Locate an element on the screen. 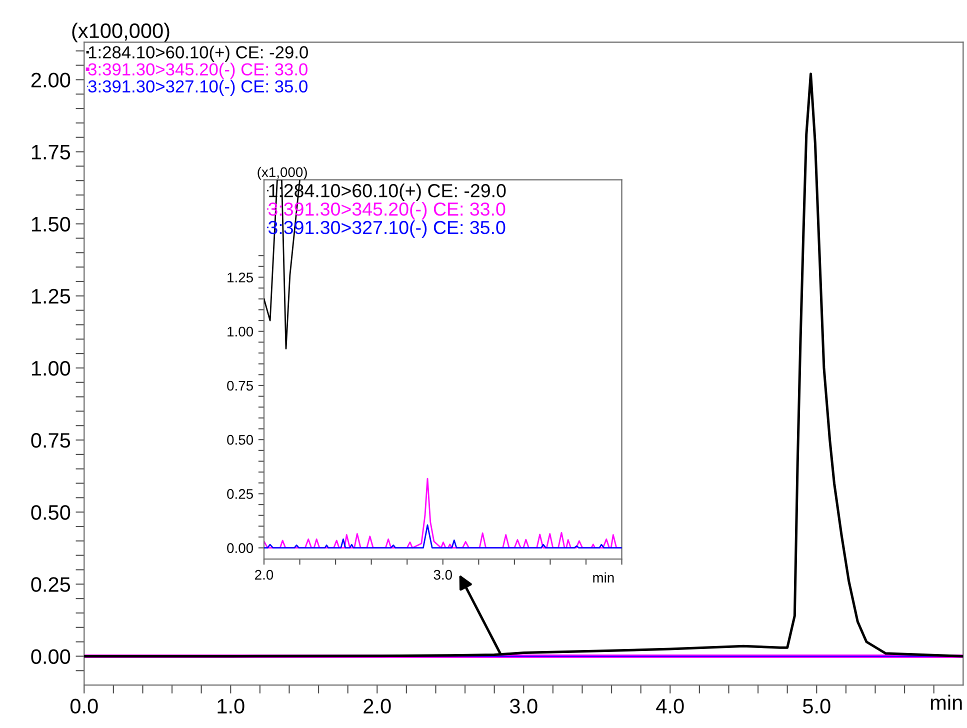 The image size is (967, 728). legend-label: 3:391.30>327.10(-) CE: 35.0 is located at coordinates (198, 88).